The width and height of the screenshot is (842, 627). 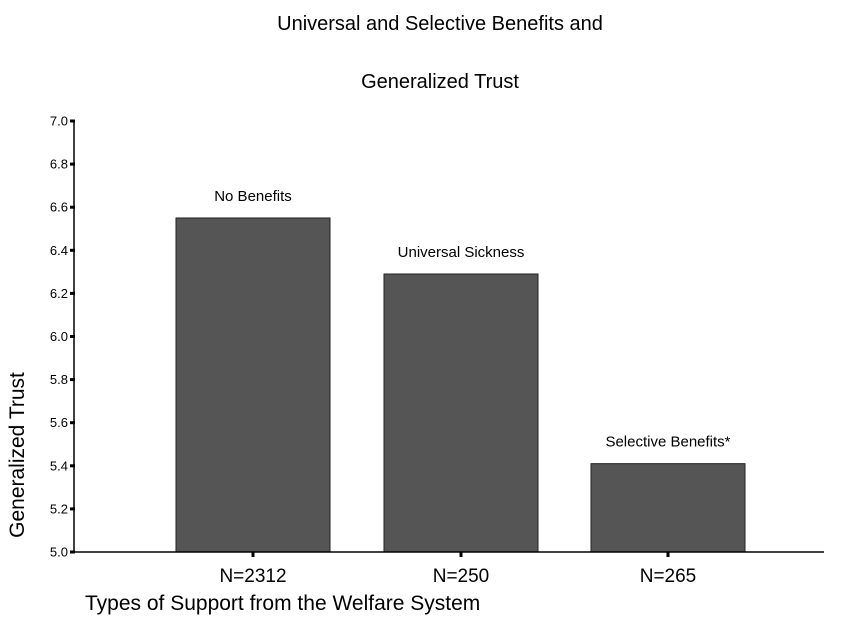 I want to click on y-axis-ticks: 5.0 5.2 5.4 5.6 5.8 6.0 6.2 6.4 6.6 6.8 7.0, so click(x=62, y=337).